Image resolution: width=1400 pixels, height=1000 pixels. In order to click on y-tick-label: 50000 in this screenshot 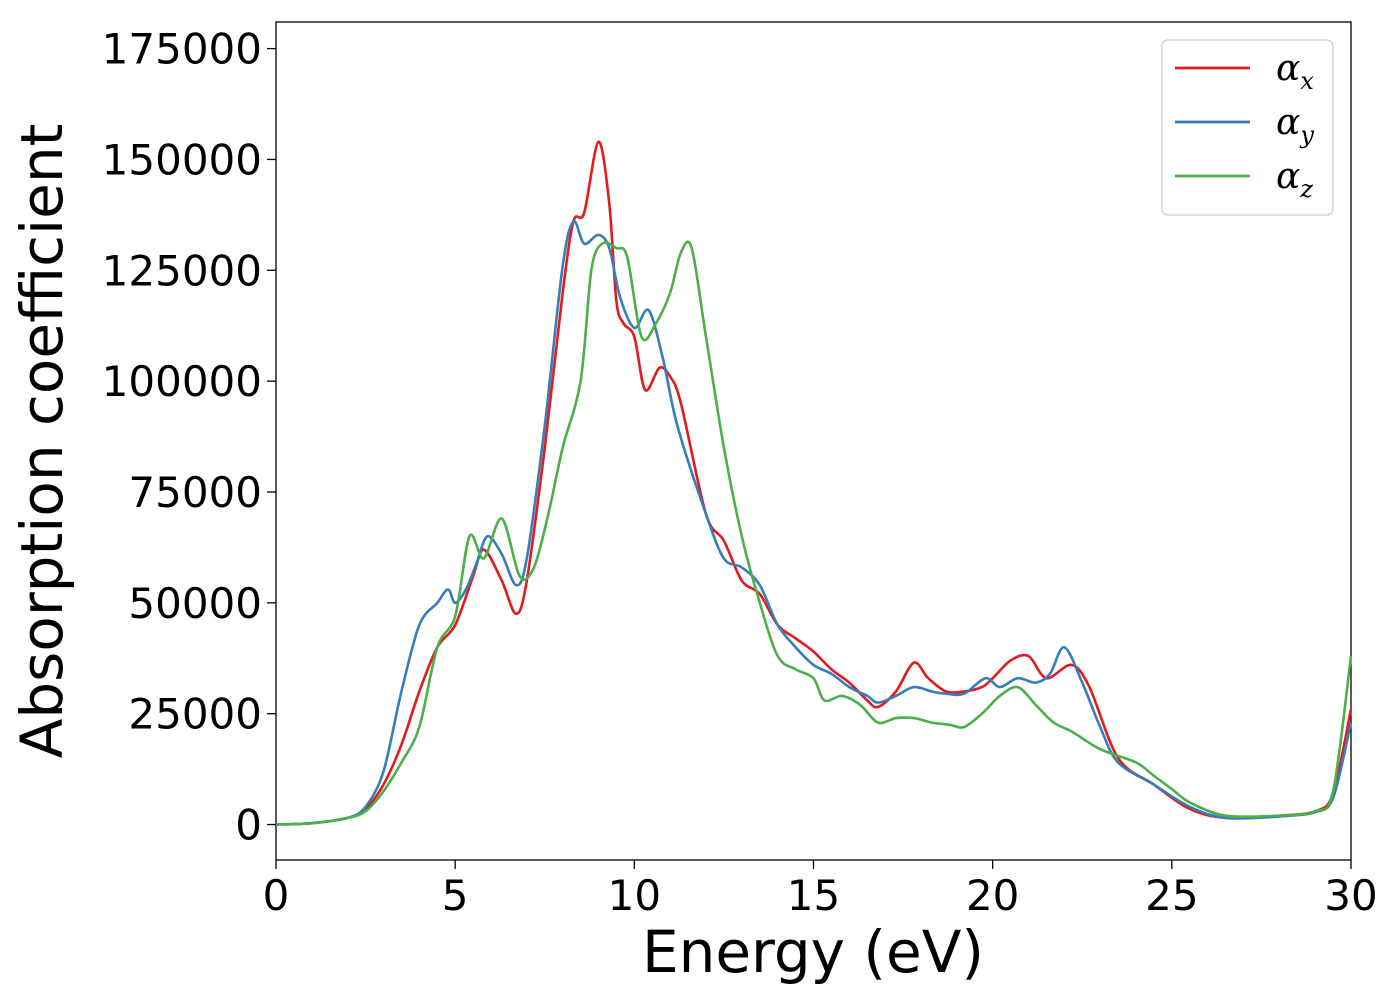, I will do `click(195, 603)`.